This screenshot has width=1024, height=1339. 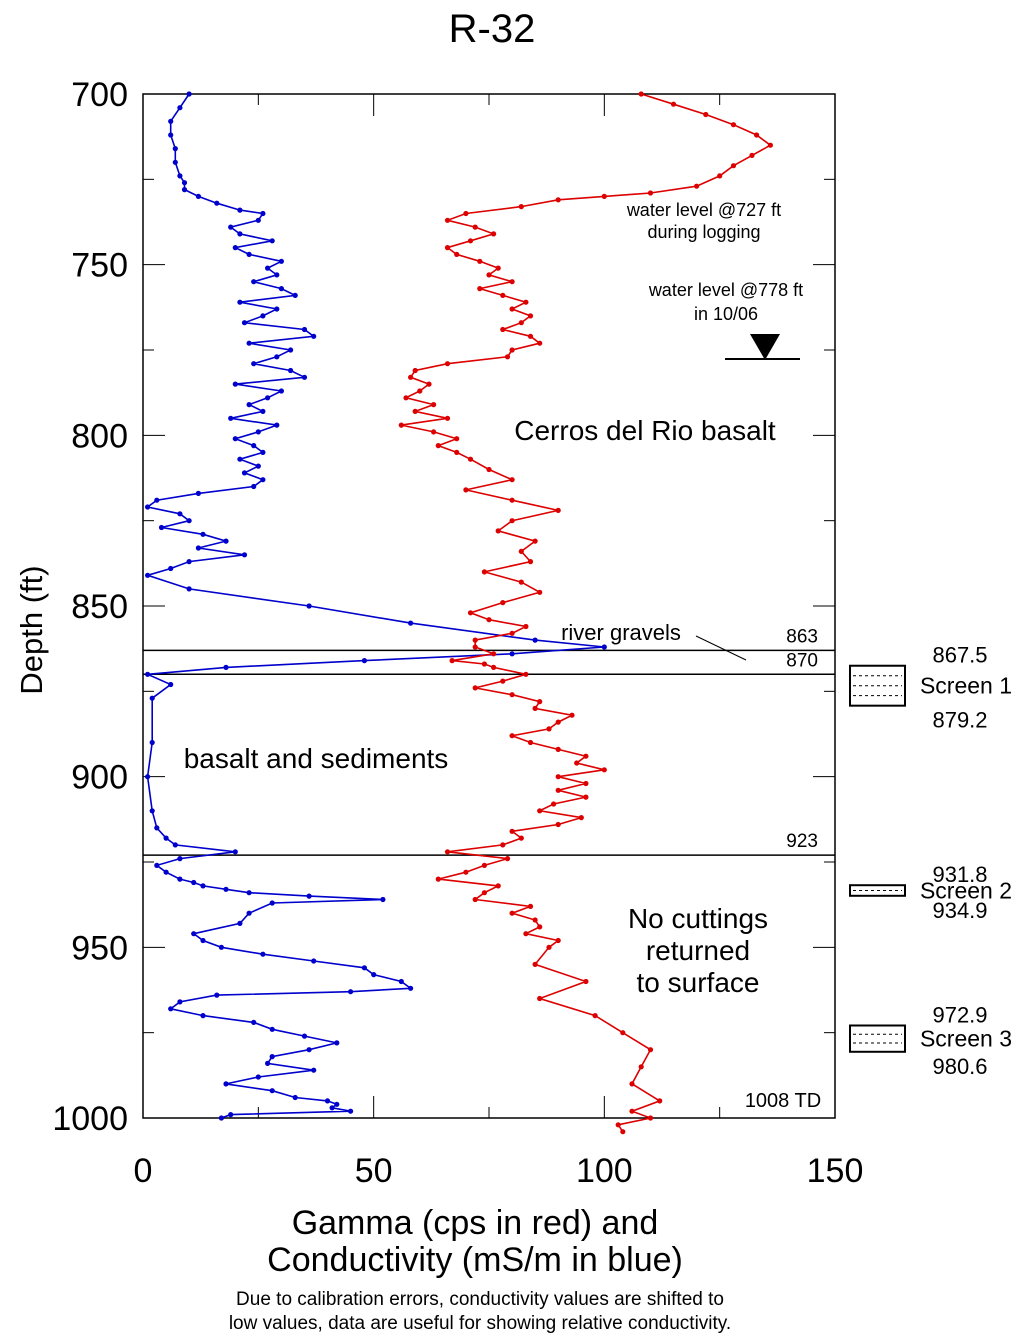 What do you see at coordinates (489, 741) in the screenshot?
I see `boundary-lines: 863 870 923` at bounding box center [489, 741].